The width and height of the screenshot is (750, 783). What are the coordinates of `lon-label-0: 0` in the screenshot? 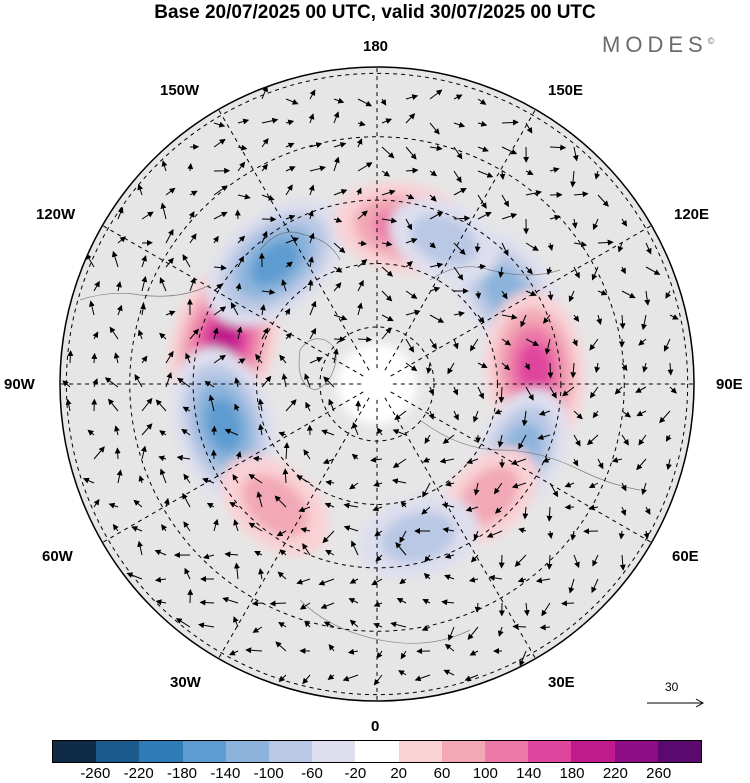 It's located at (375, 726).